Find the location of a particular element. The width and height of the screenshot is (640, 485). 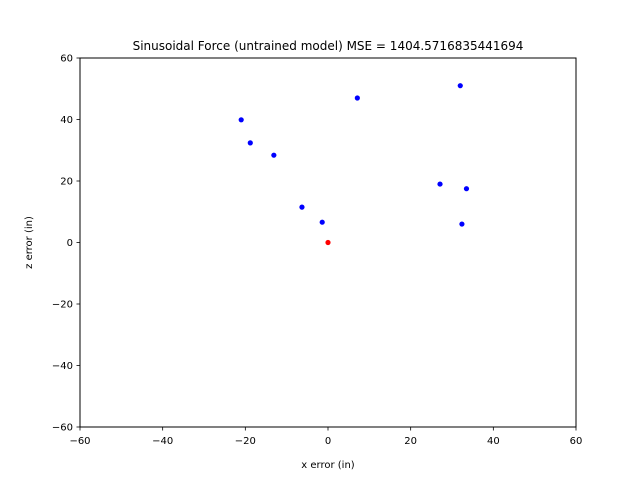

x-tick-label: −60 is located at coordinates (79, 441).